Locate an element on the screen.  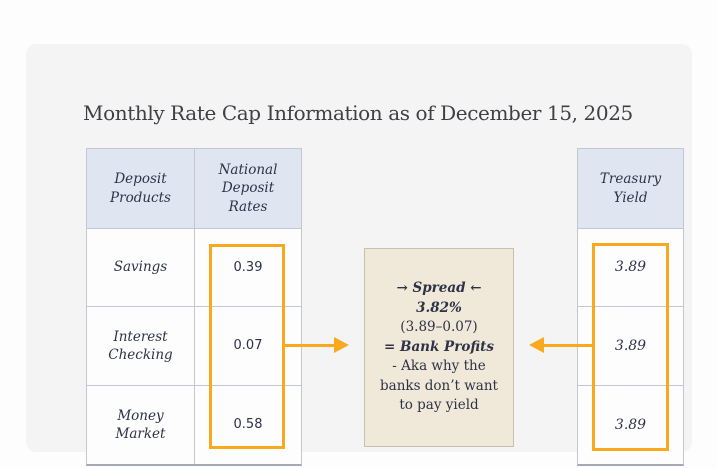
deposit-product-interest-checking: Interest Checking is located at coordinates (141, 346).